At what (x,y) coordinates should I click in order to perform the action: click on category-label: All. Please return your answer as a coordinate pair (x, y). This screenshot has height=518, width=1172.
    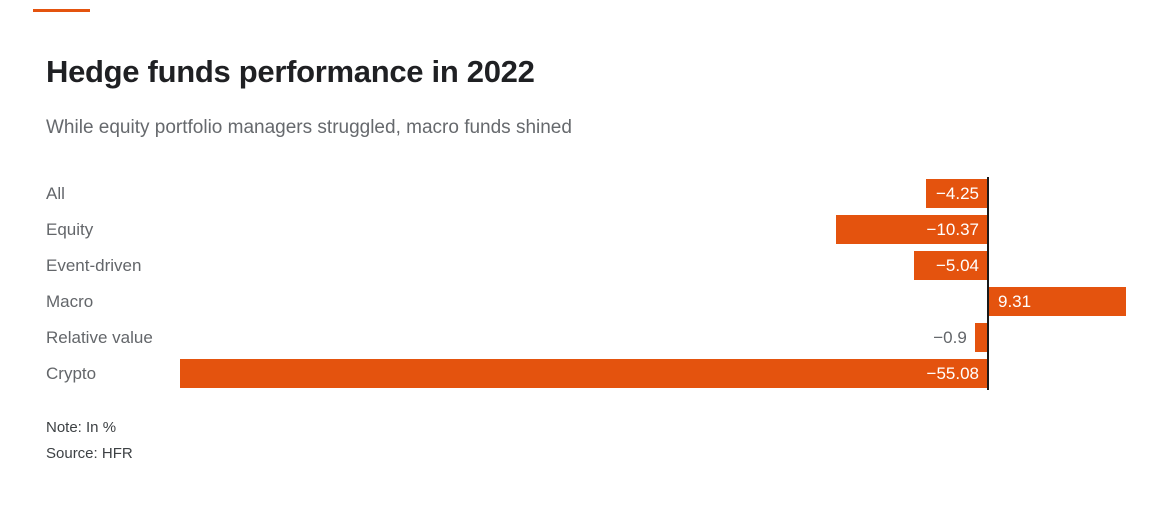
    Looking at the image, I should click on (55, 193).